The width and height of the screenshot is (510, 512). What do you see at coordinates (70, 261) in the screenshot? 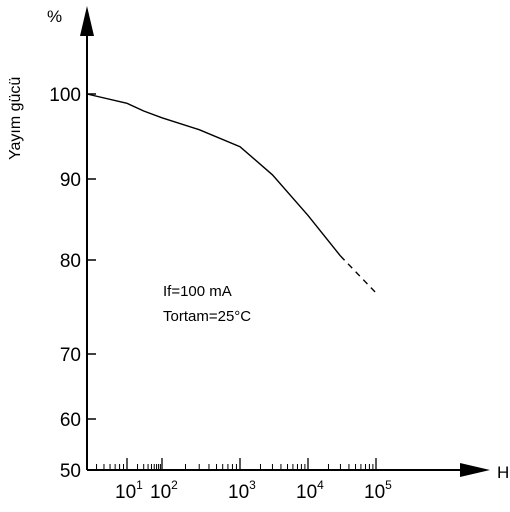
I see `y-tick-label-80: 80` at bounding box center [70, 261].